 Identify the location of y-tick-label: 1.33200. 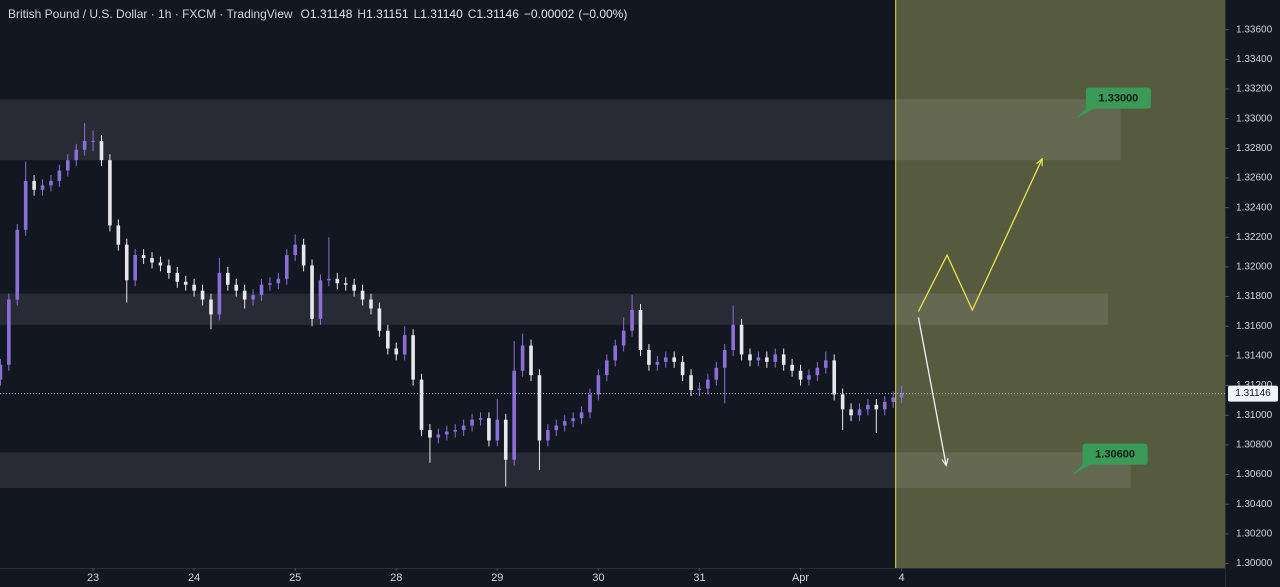
(1254, 89).